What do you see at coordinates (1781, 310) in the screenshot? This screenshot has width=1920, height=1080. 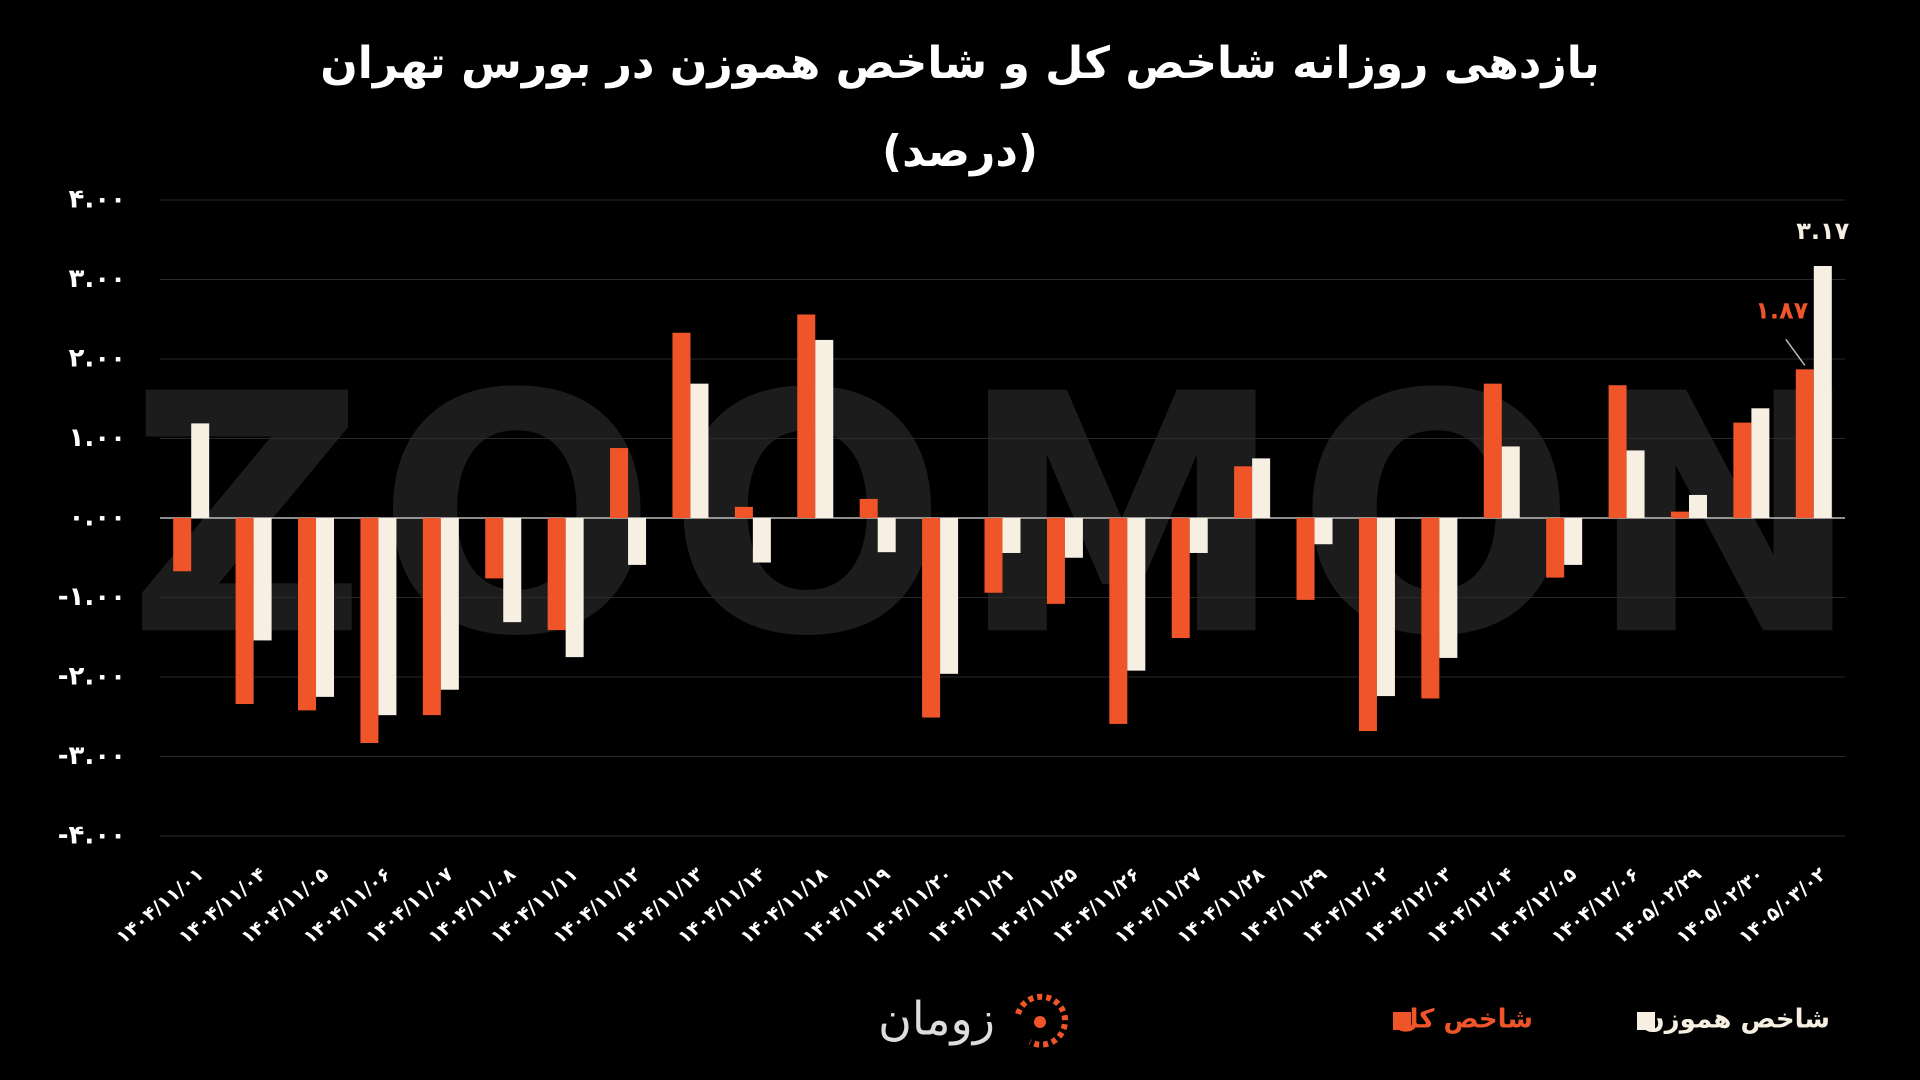 I see `value-label: ۱.۸۷` at bounding box center [1781, 310].